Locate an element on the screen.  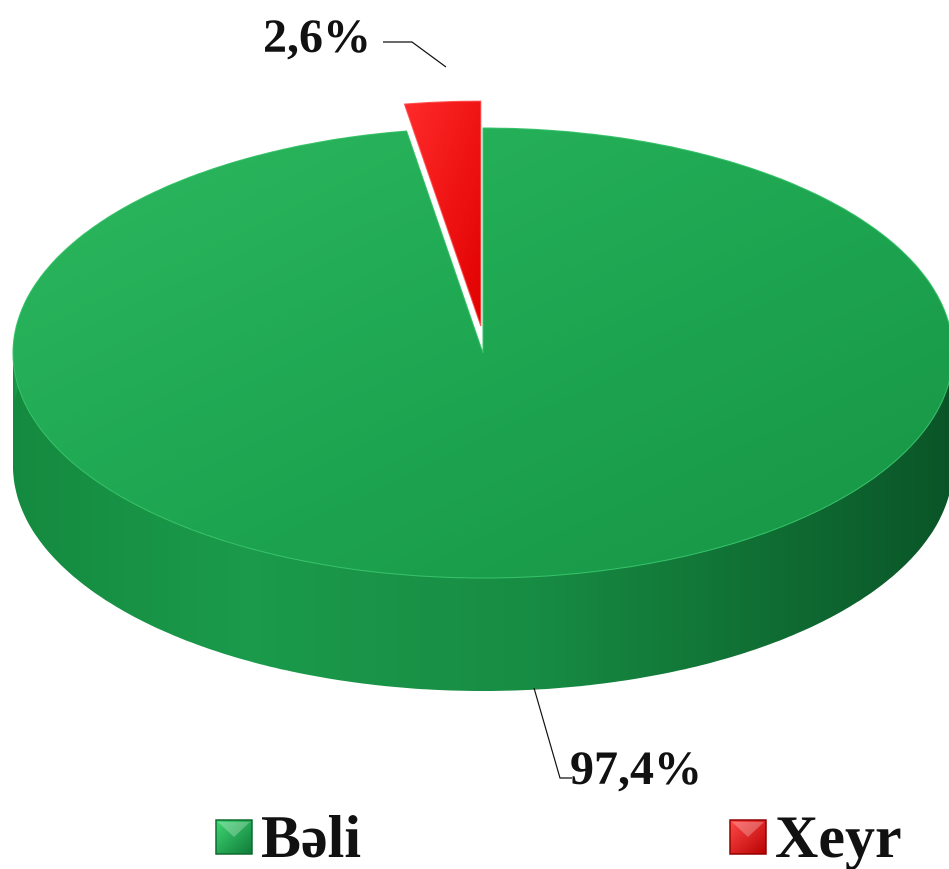
legend-swatch-xeyr is located at coordinates (748, 837).